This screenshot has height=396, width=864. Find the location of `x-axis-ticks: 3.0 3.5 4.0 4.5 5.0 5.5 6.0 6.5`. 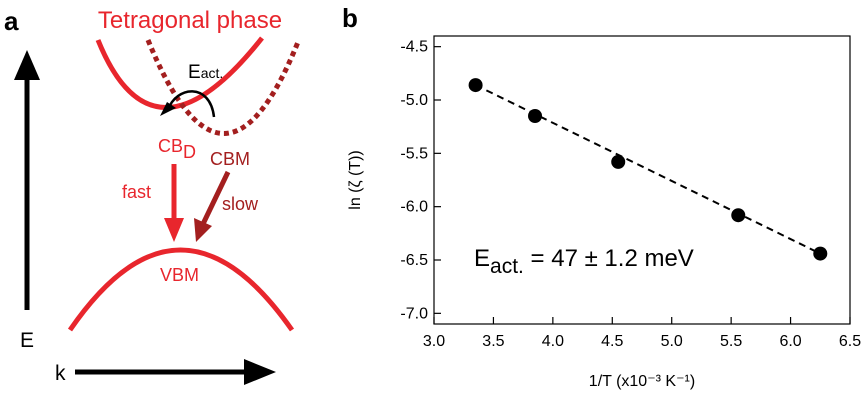

x-axis-ticks: 3.0 3.5 4.0 4.5 5.0 5.5 6.0 6.5 is located at coordinates (642, 333).